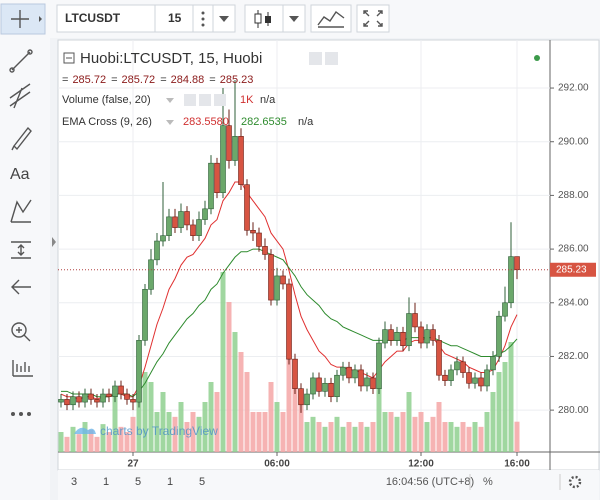 The image size is (600, 500). I want to click on volume-status: n/a, so click(268, 100).